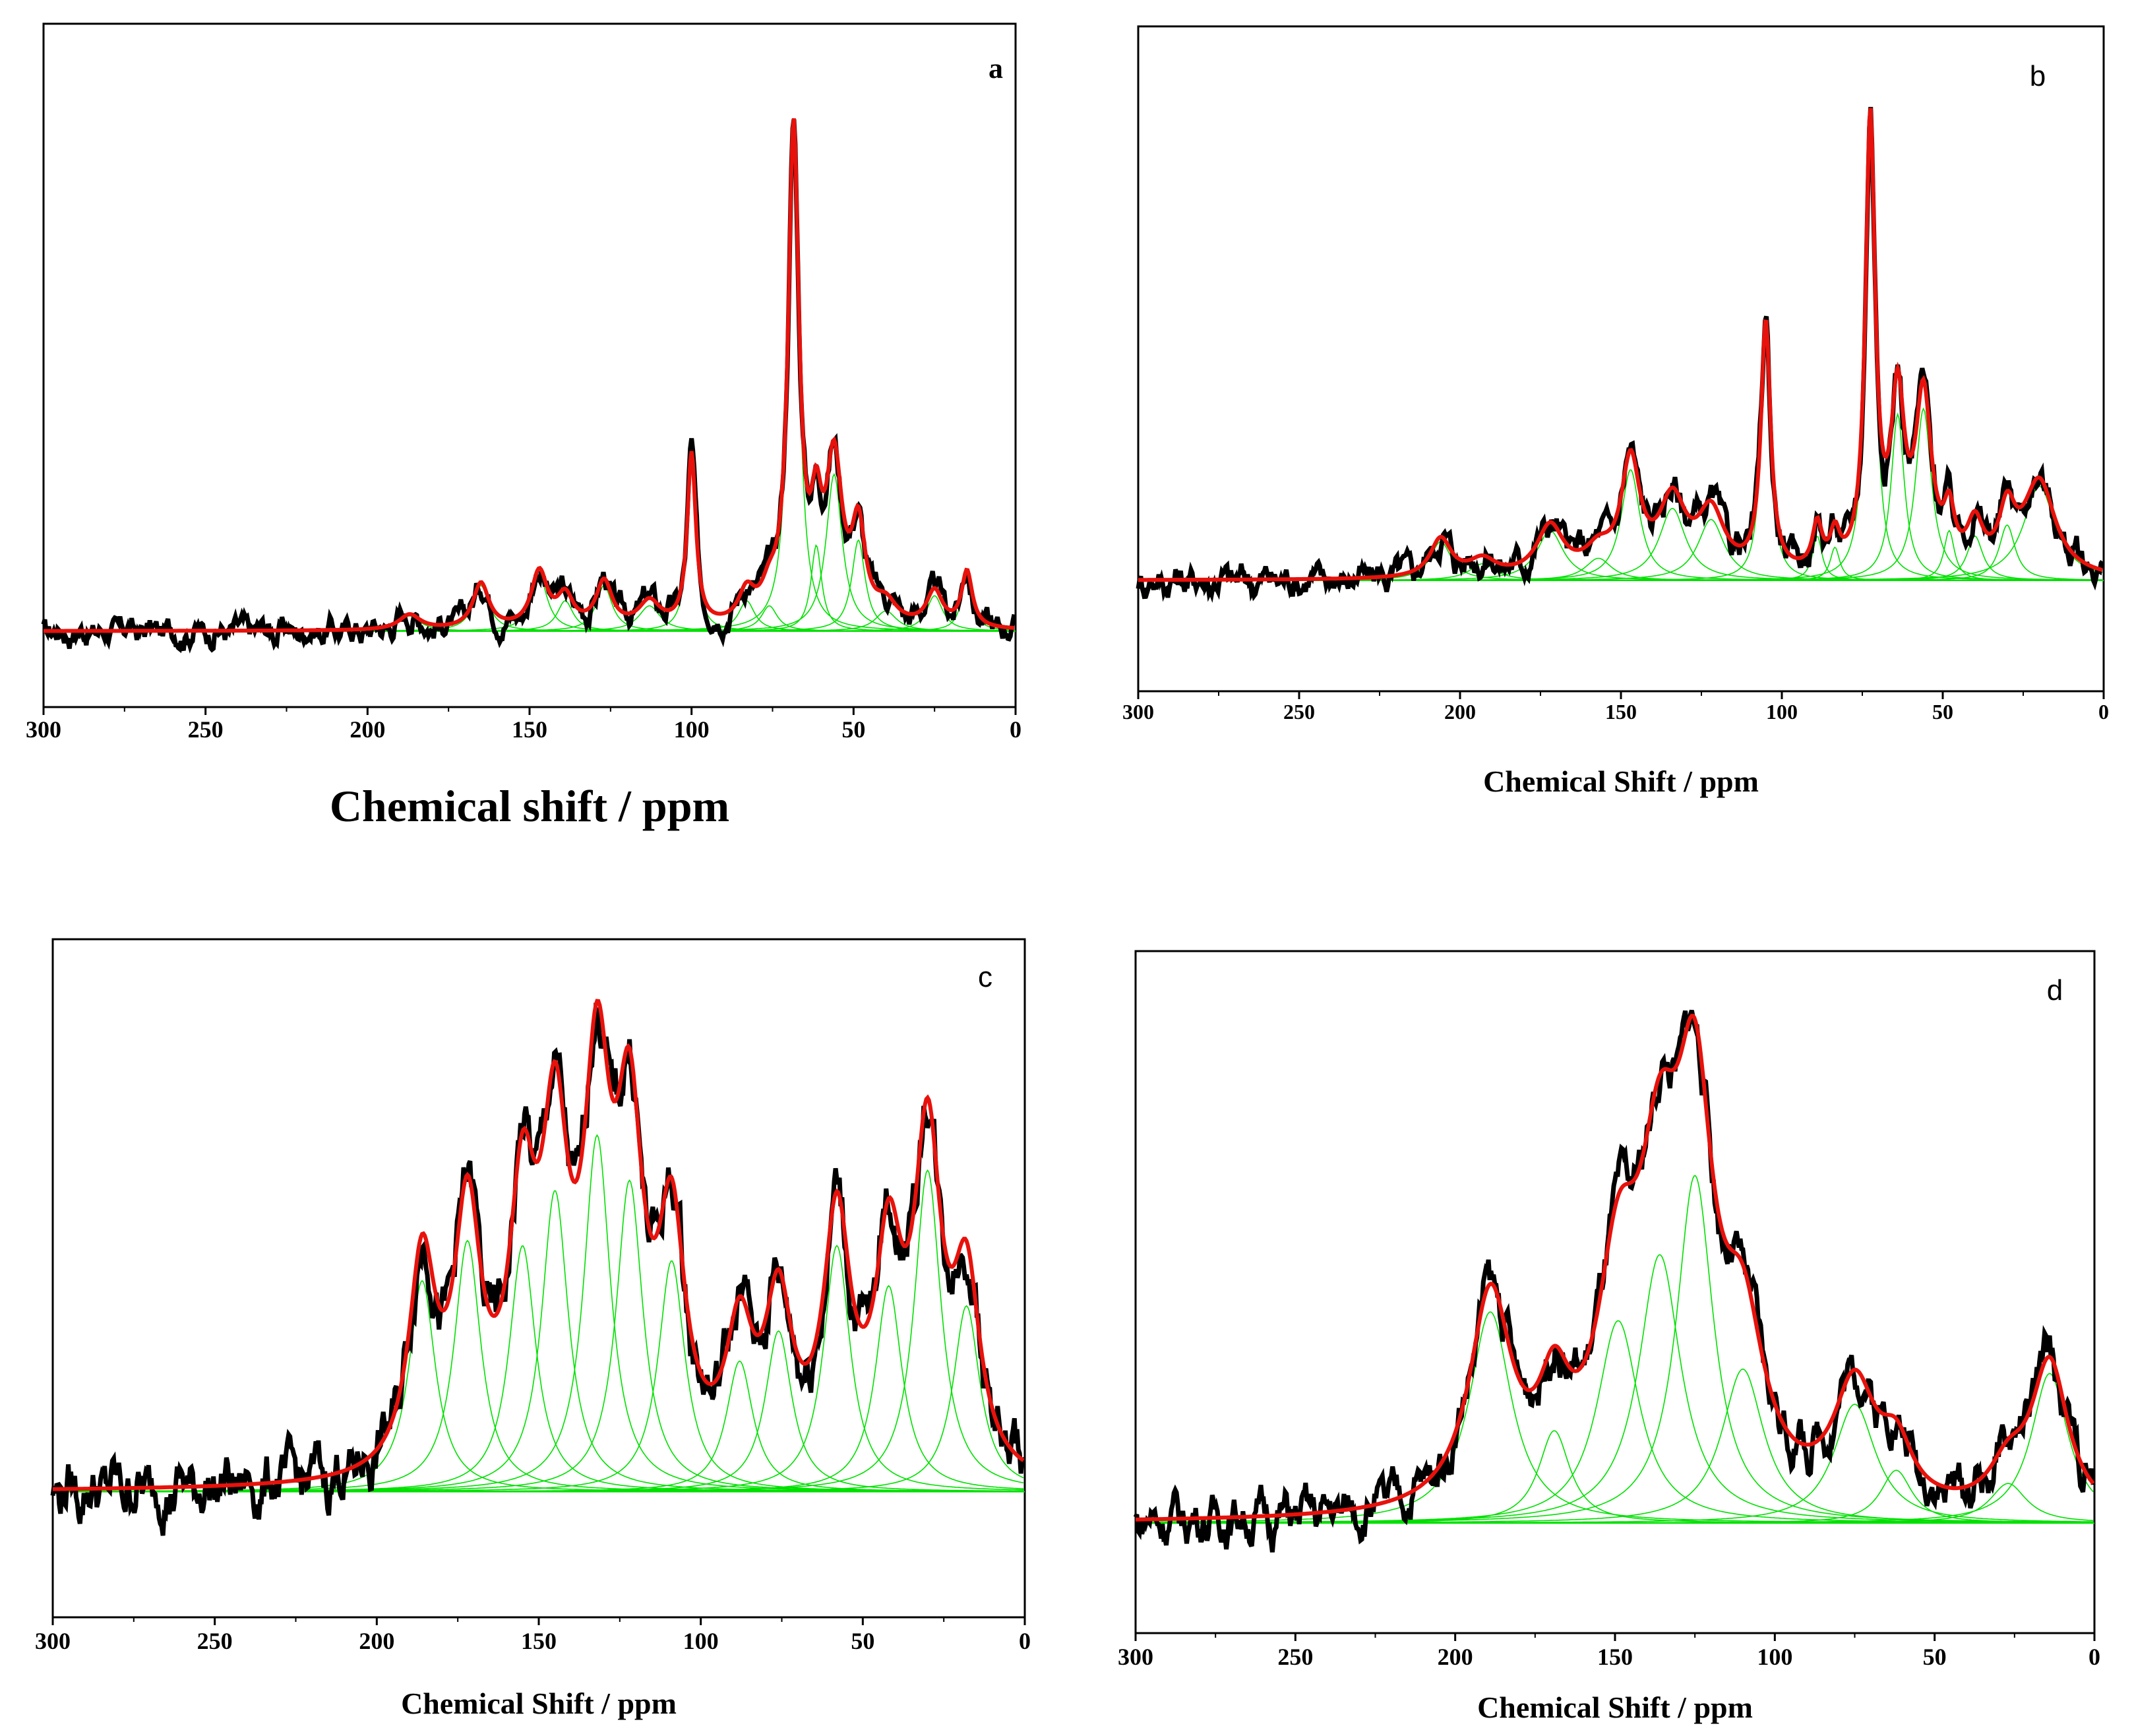  I want to click on panel-letter: b, so click(2038, 76).